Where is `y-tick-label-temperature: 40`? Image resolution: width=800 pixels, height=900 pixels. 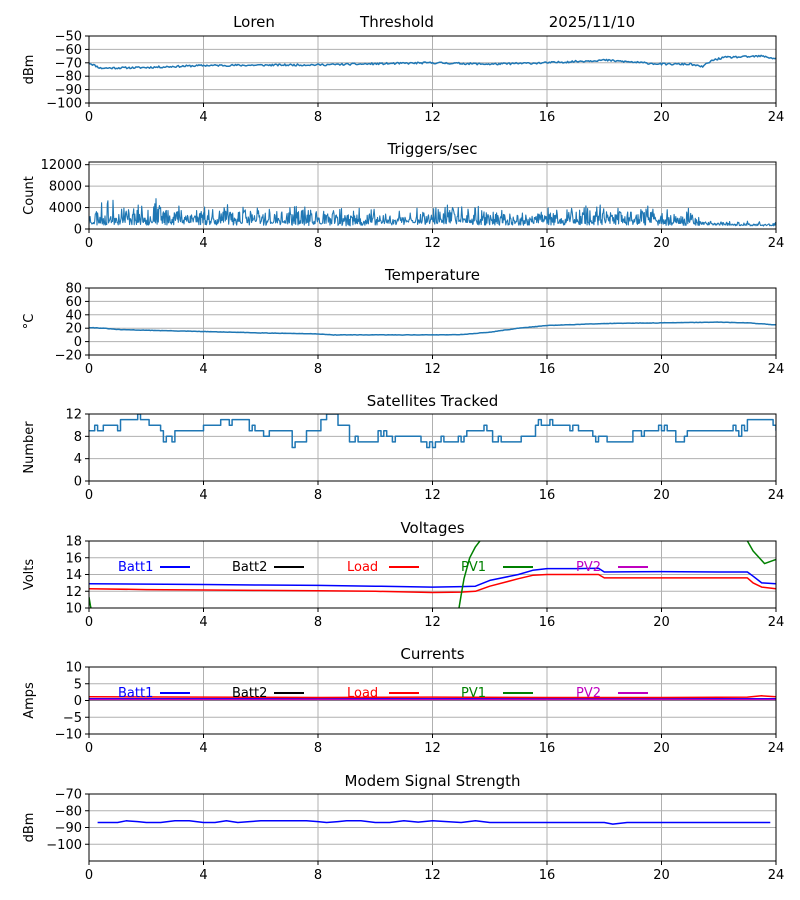
y-tick-label-temperature: 40 is located at coordinates (73, 315).